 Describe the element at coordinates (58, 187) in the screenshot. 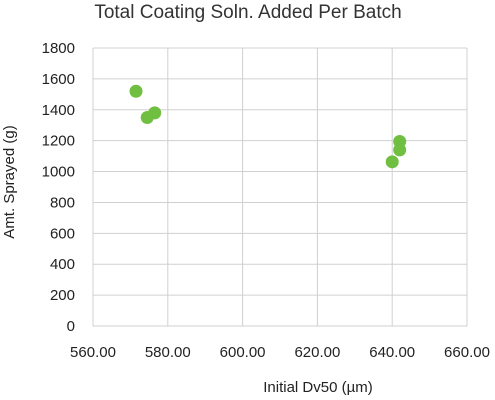

I see `y-tick-labels: 0 200 400 600 800 1000 1200 1400 1600 1800` at that location.